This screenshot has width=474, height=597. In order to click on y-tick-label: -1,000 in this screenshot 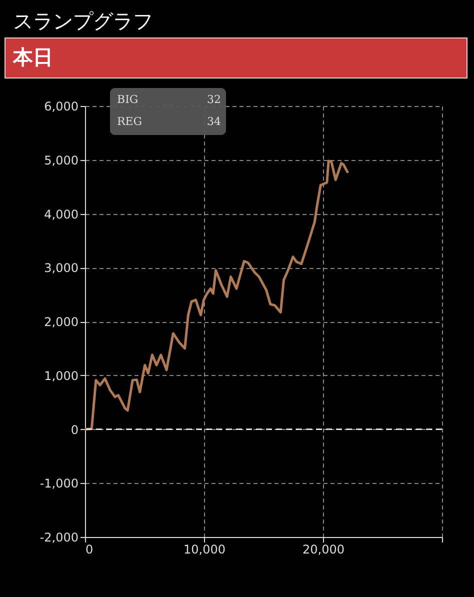, I will do `click(59, 483)`.